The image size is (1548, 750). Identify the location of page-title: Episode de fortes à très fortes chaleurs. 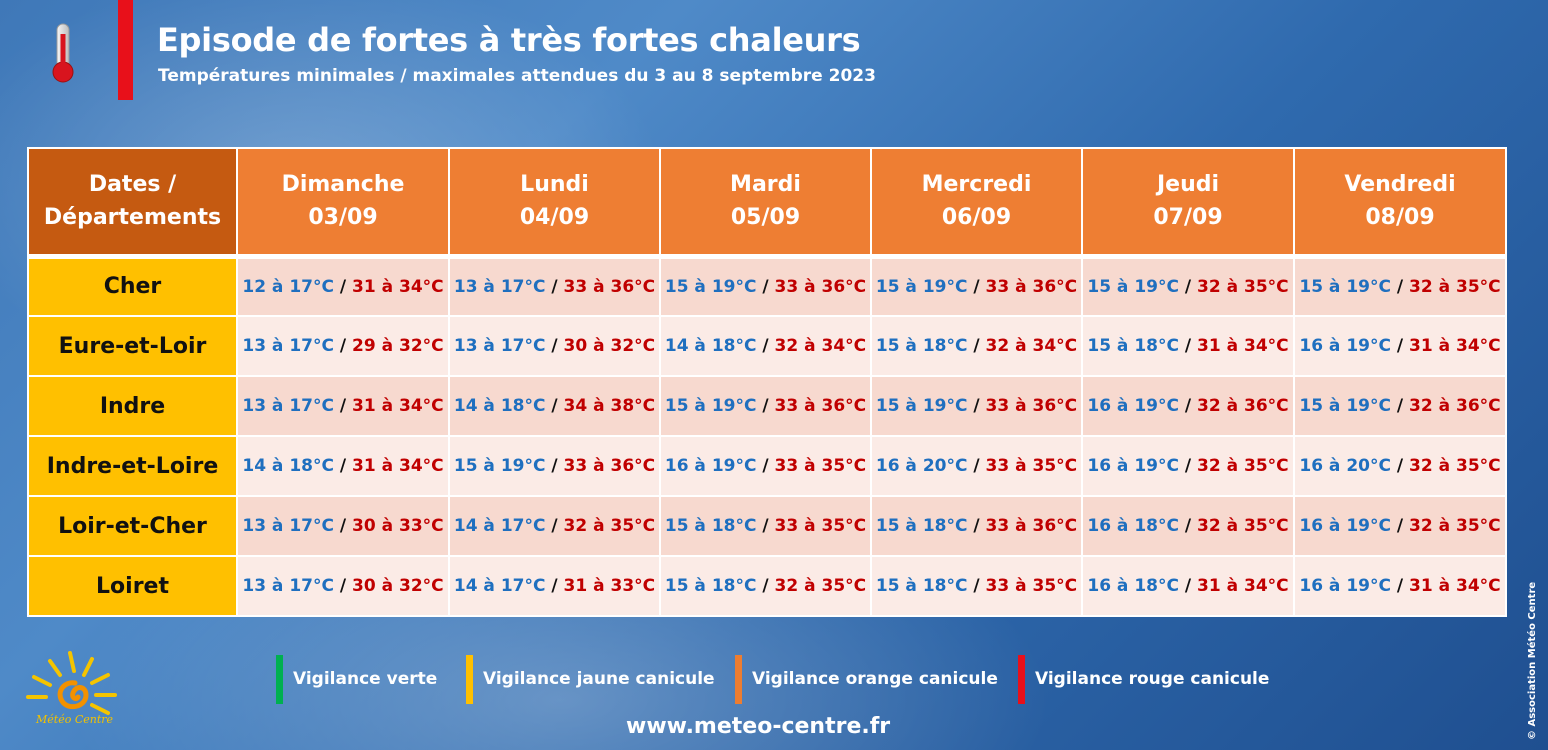
(509, 40).